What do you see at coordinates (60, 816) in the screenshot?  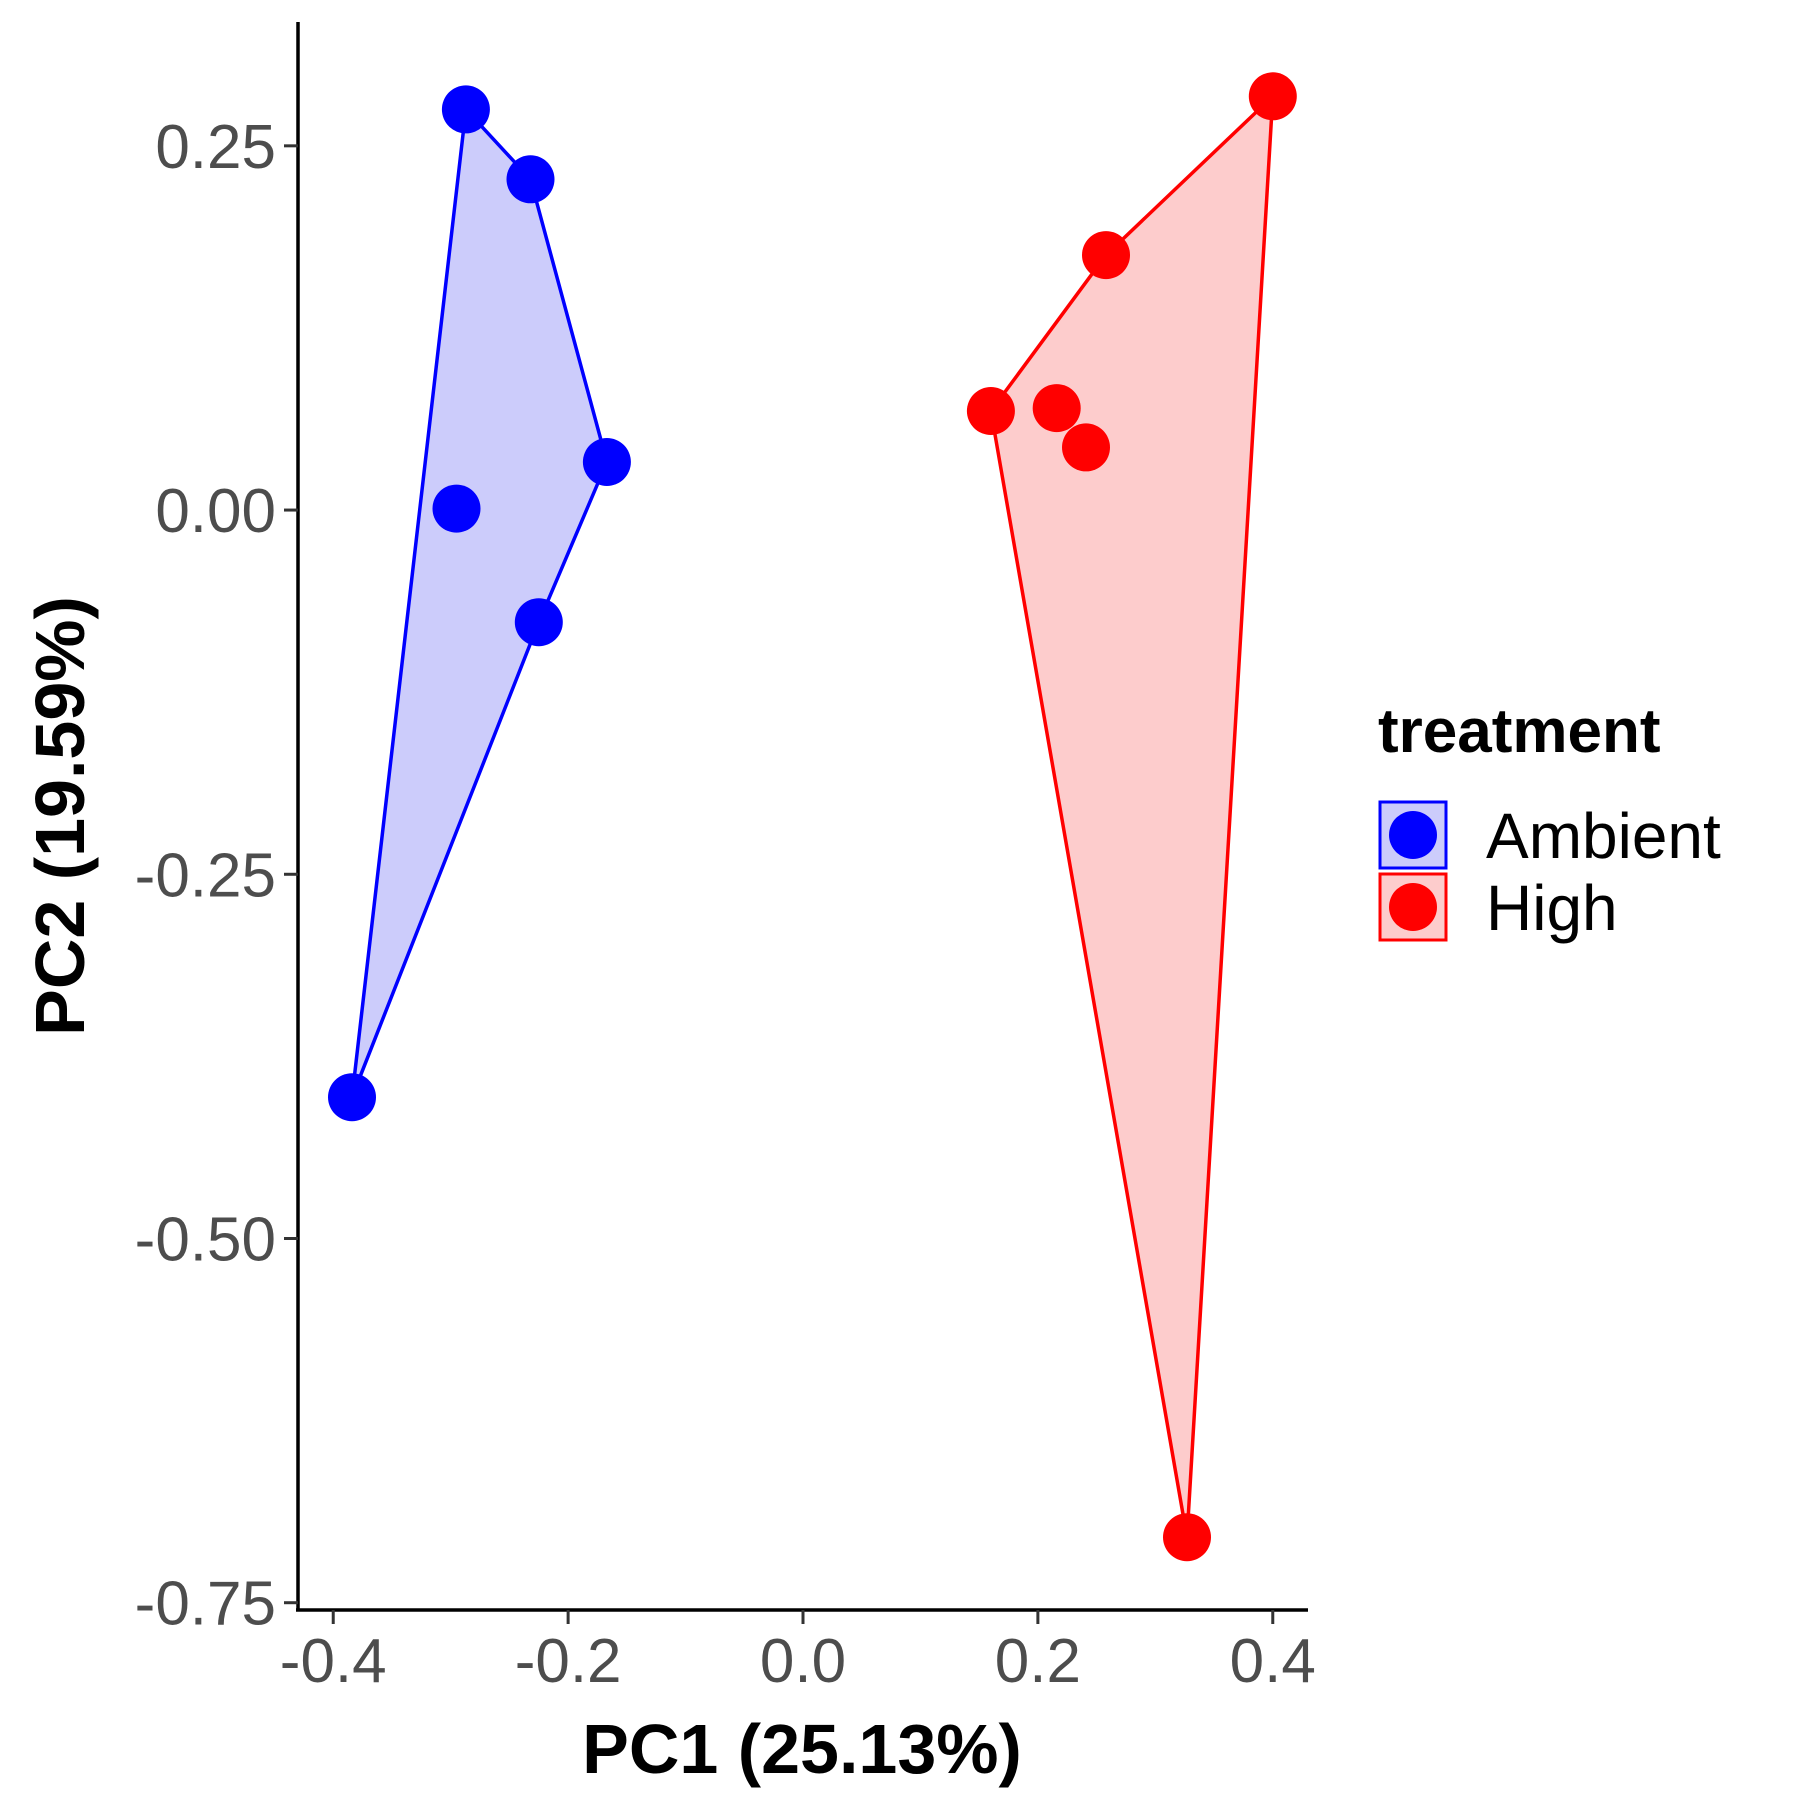 I see `y-axis-title: PC2 (19.59%)` at bounding box center [60, 816].